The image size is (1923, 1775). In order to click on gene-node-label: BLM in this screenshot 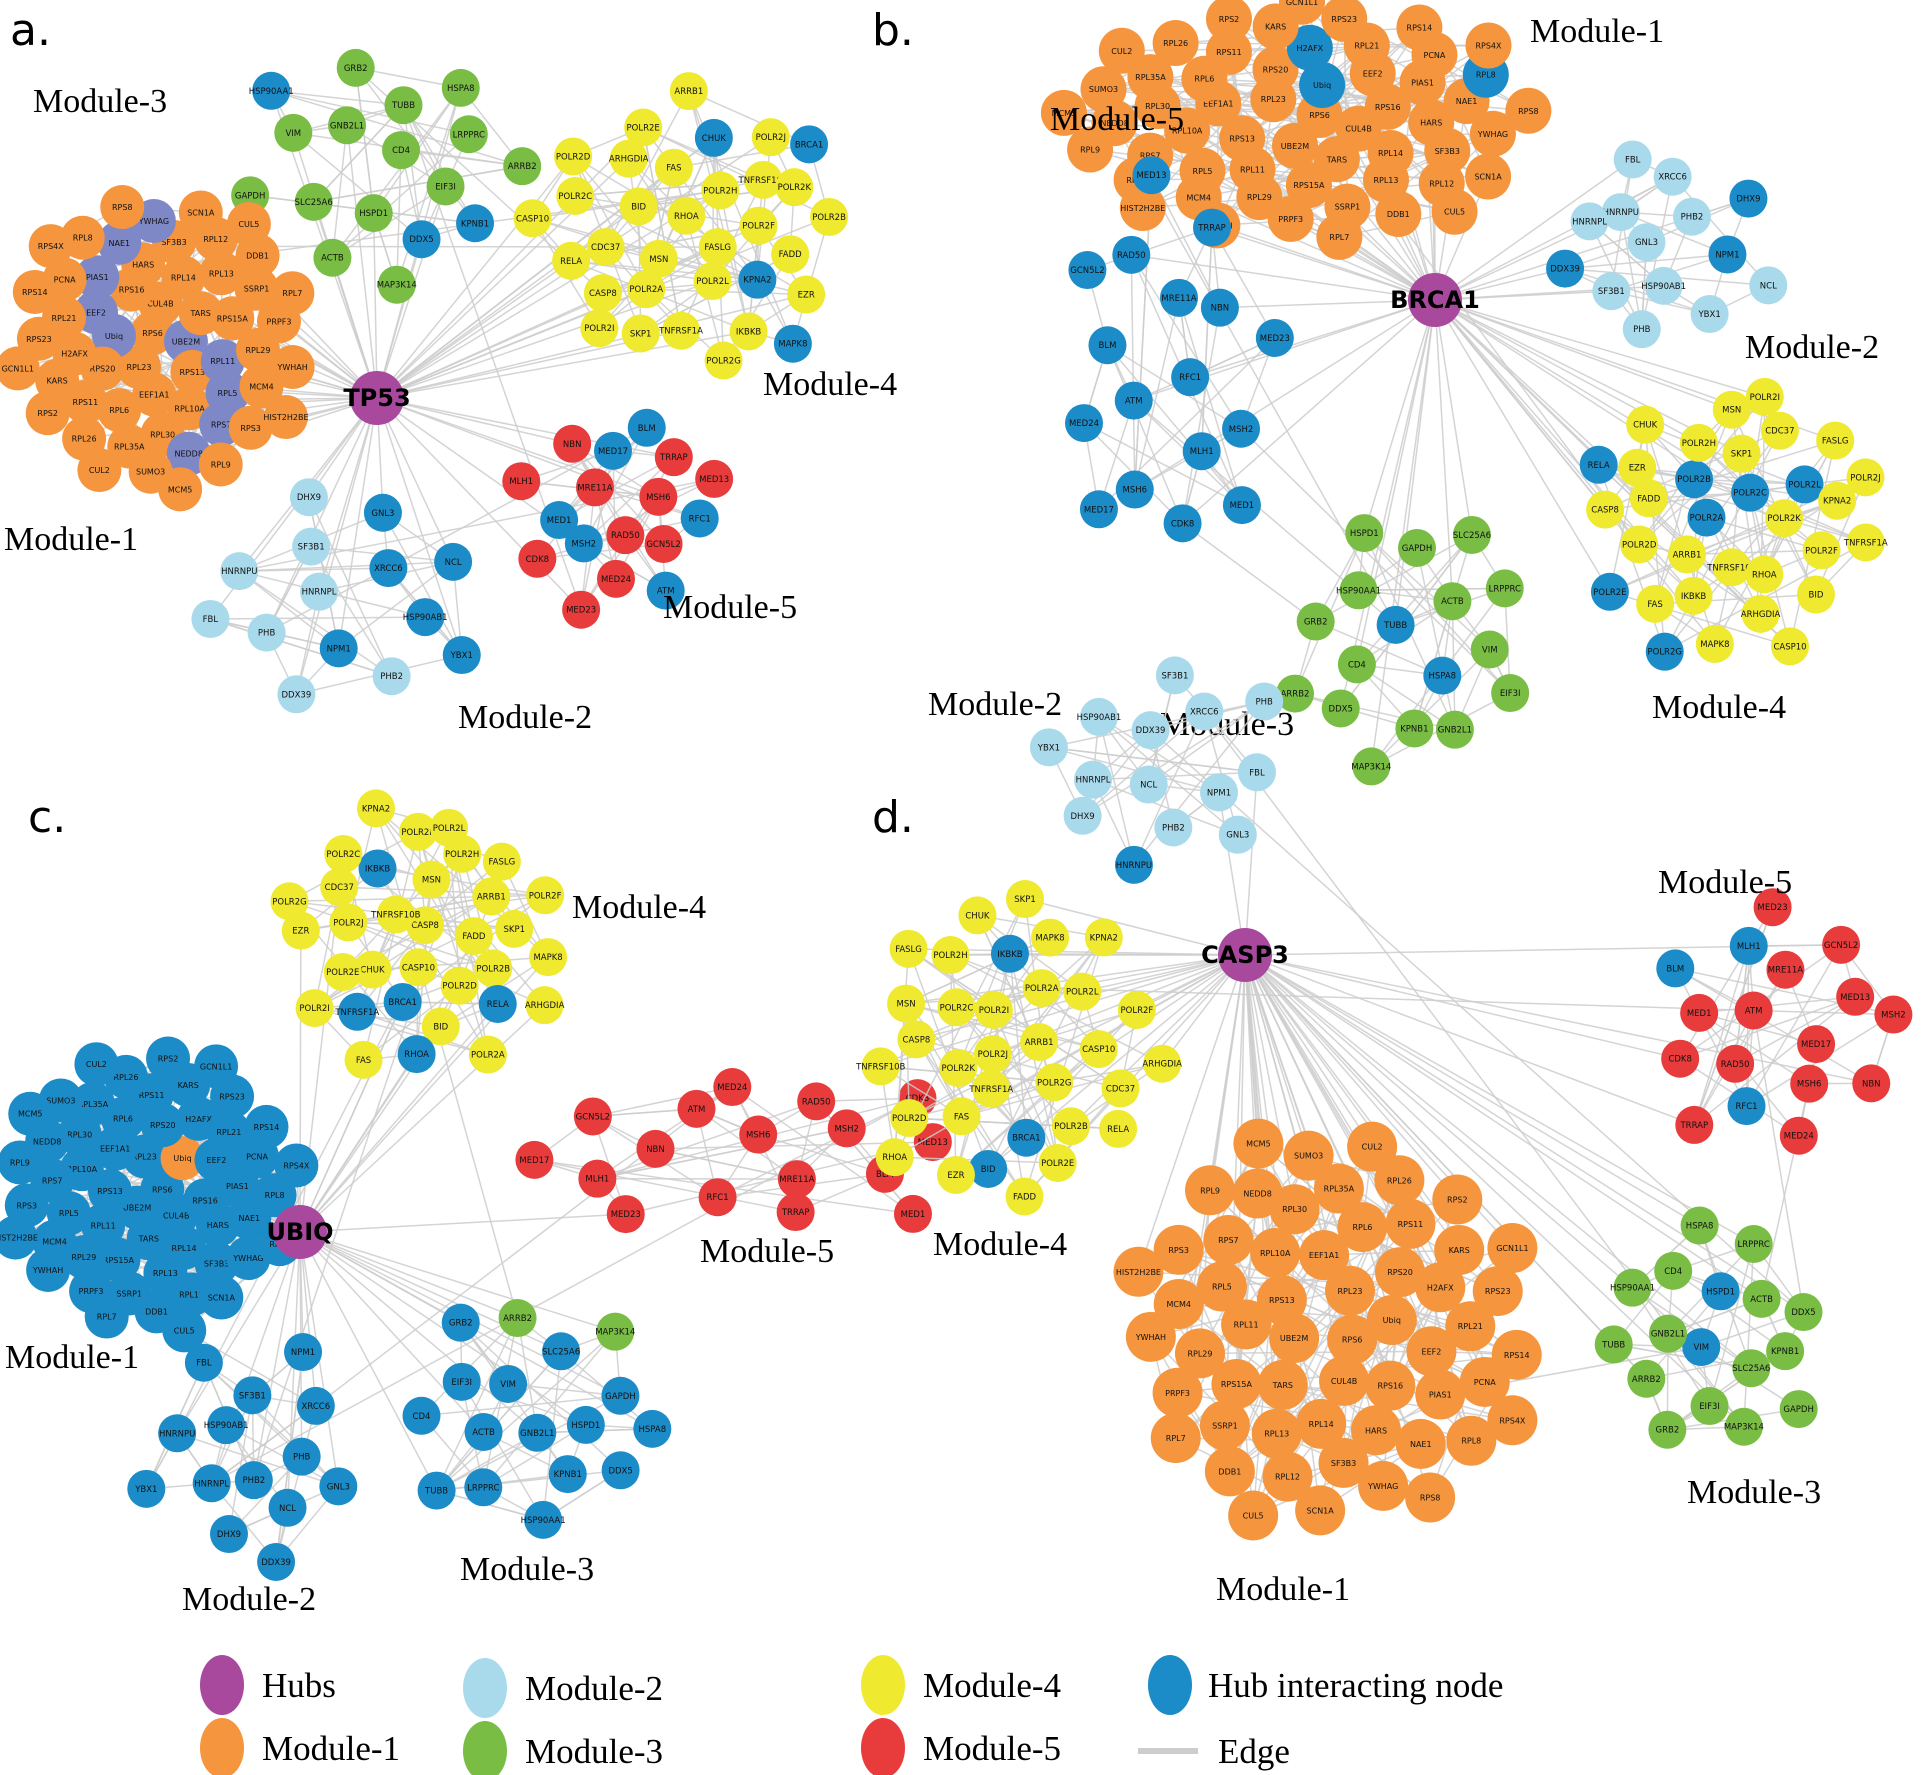, I will do `click(1675, 969)`.